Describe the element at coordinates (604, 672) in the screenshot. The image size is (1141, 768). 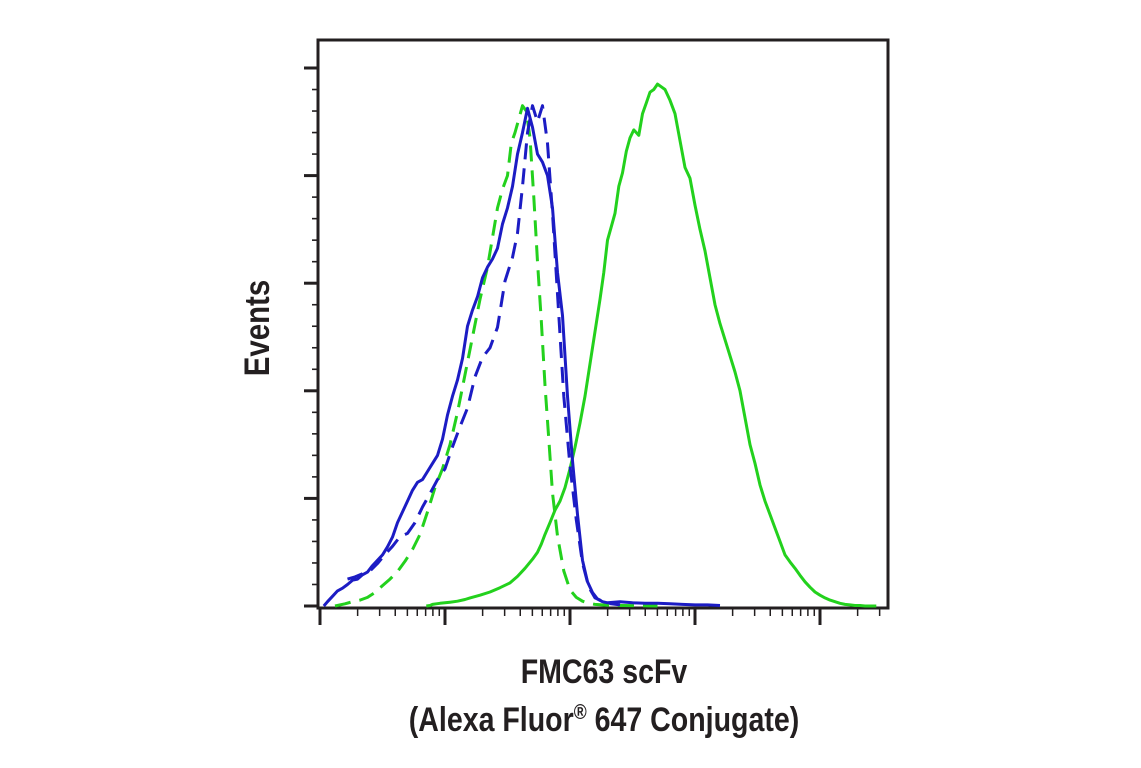
I see `x-axis-label-line1: FMC63 scFv` at that location.